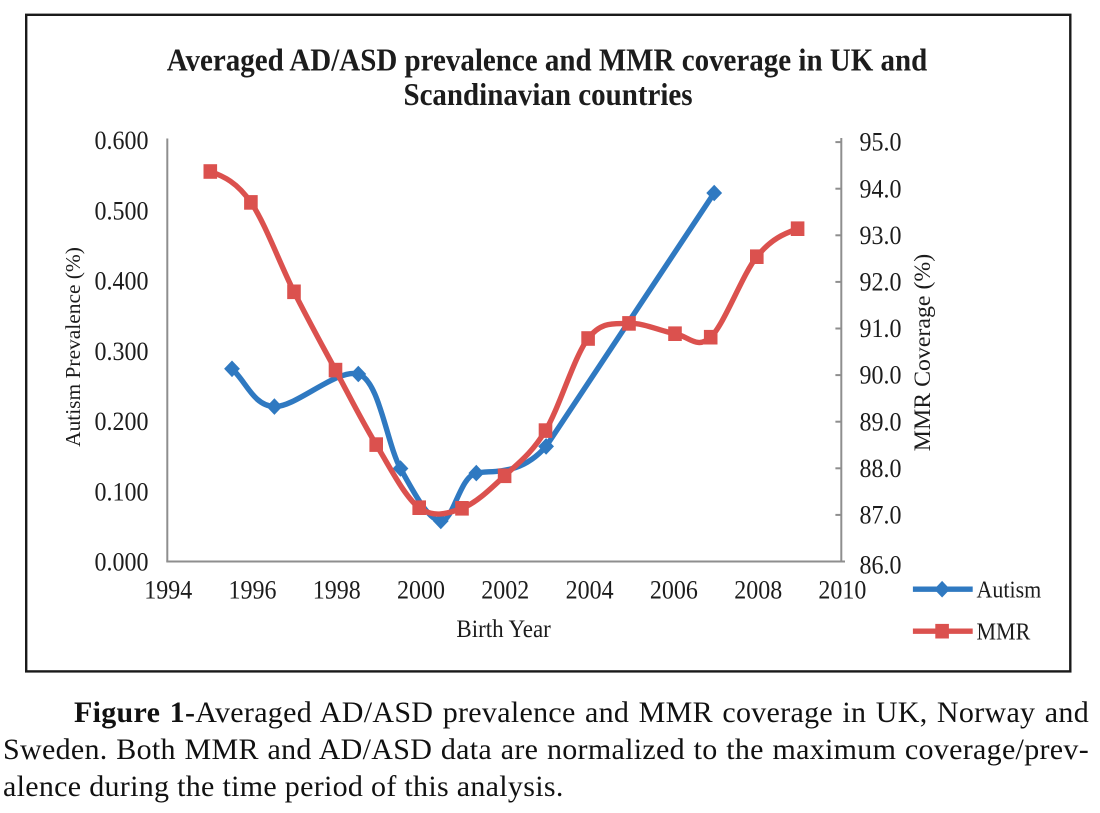 Image resolution: width=1100 pixels, height=813 pixels. Describe the element at coordinates (421, 591) in the screenshot. I see `svg-text: 2000` at that location.